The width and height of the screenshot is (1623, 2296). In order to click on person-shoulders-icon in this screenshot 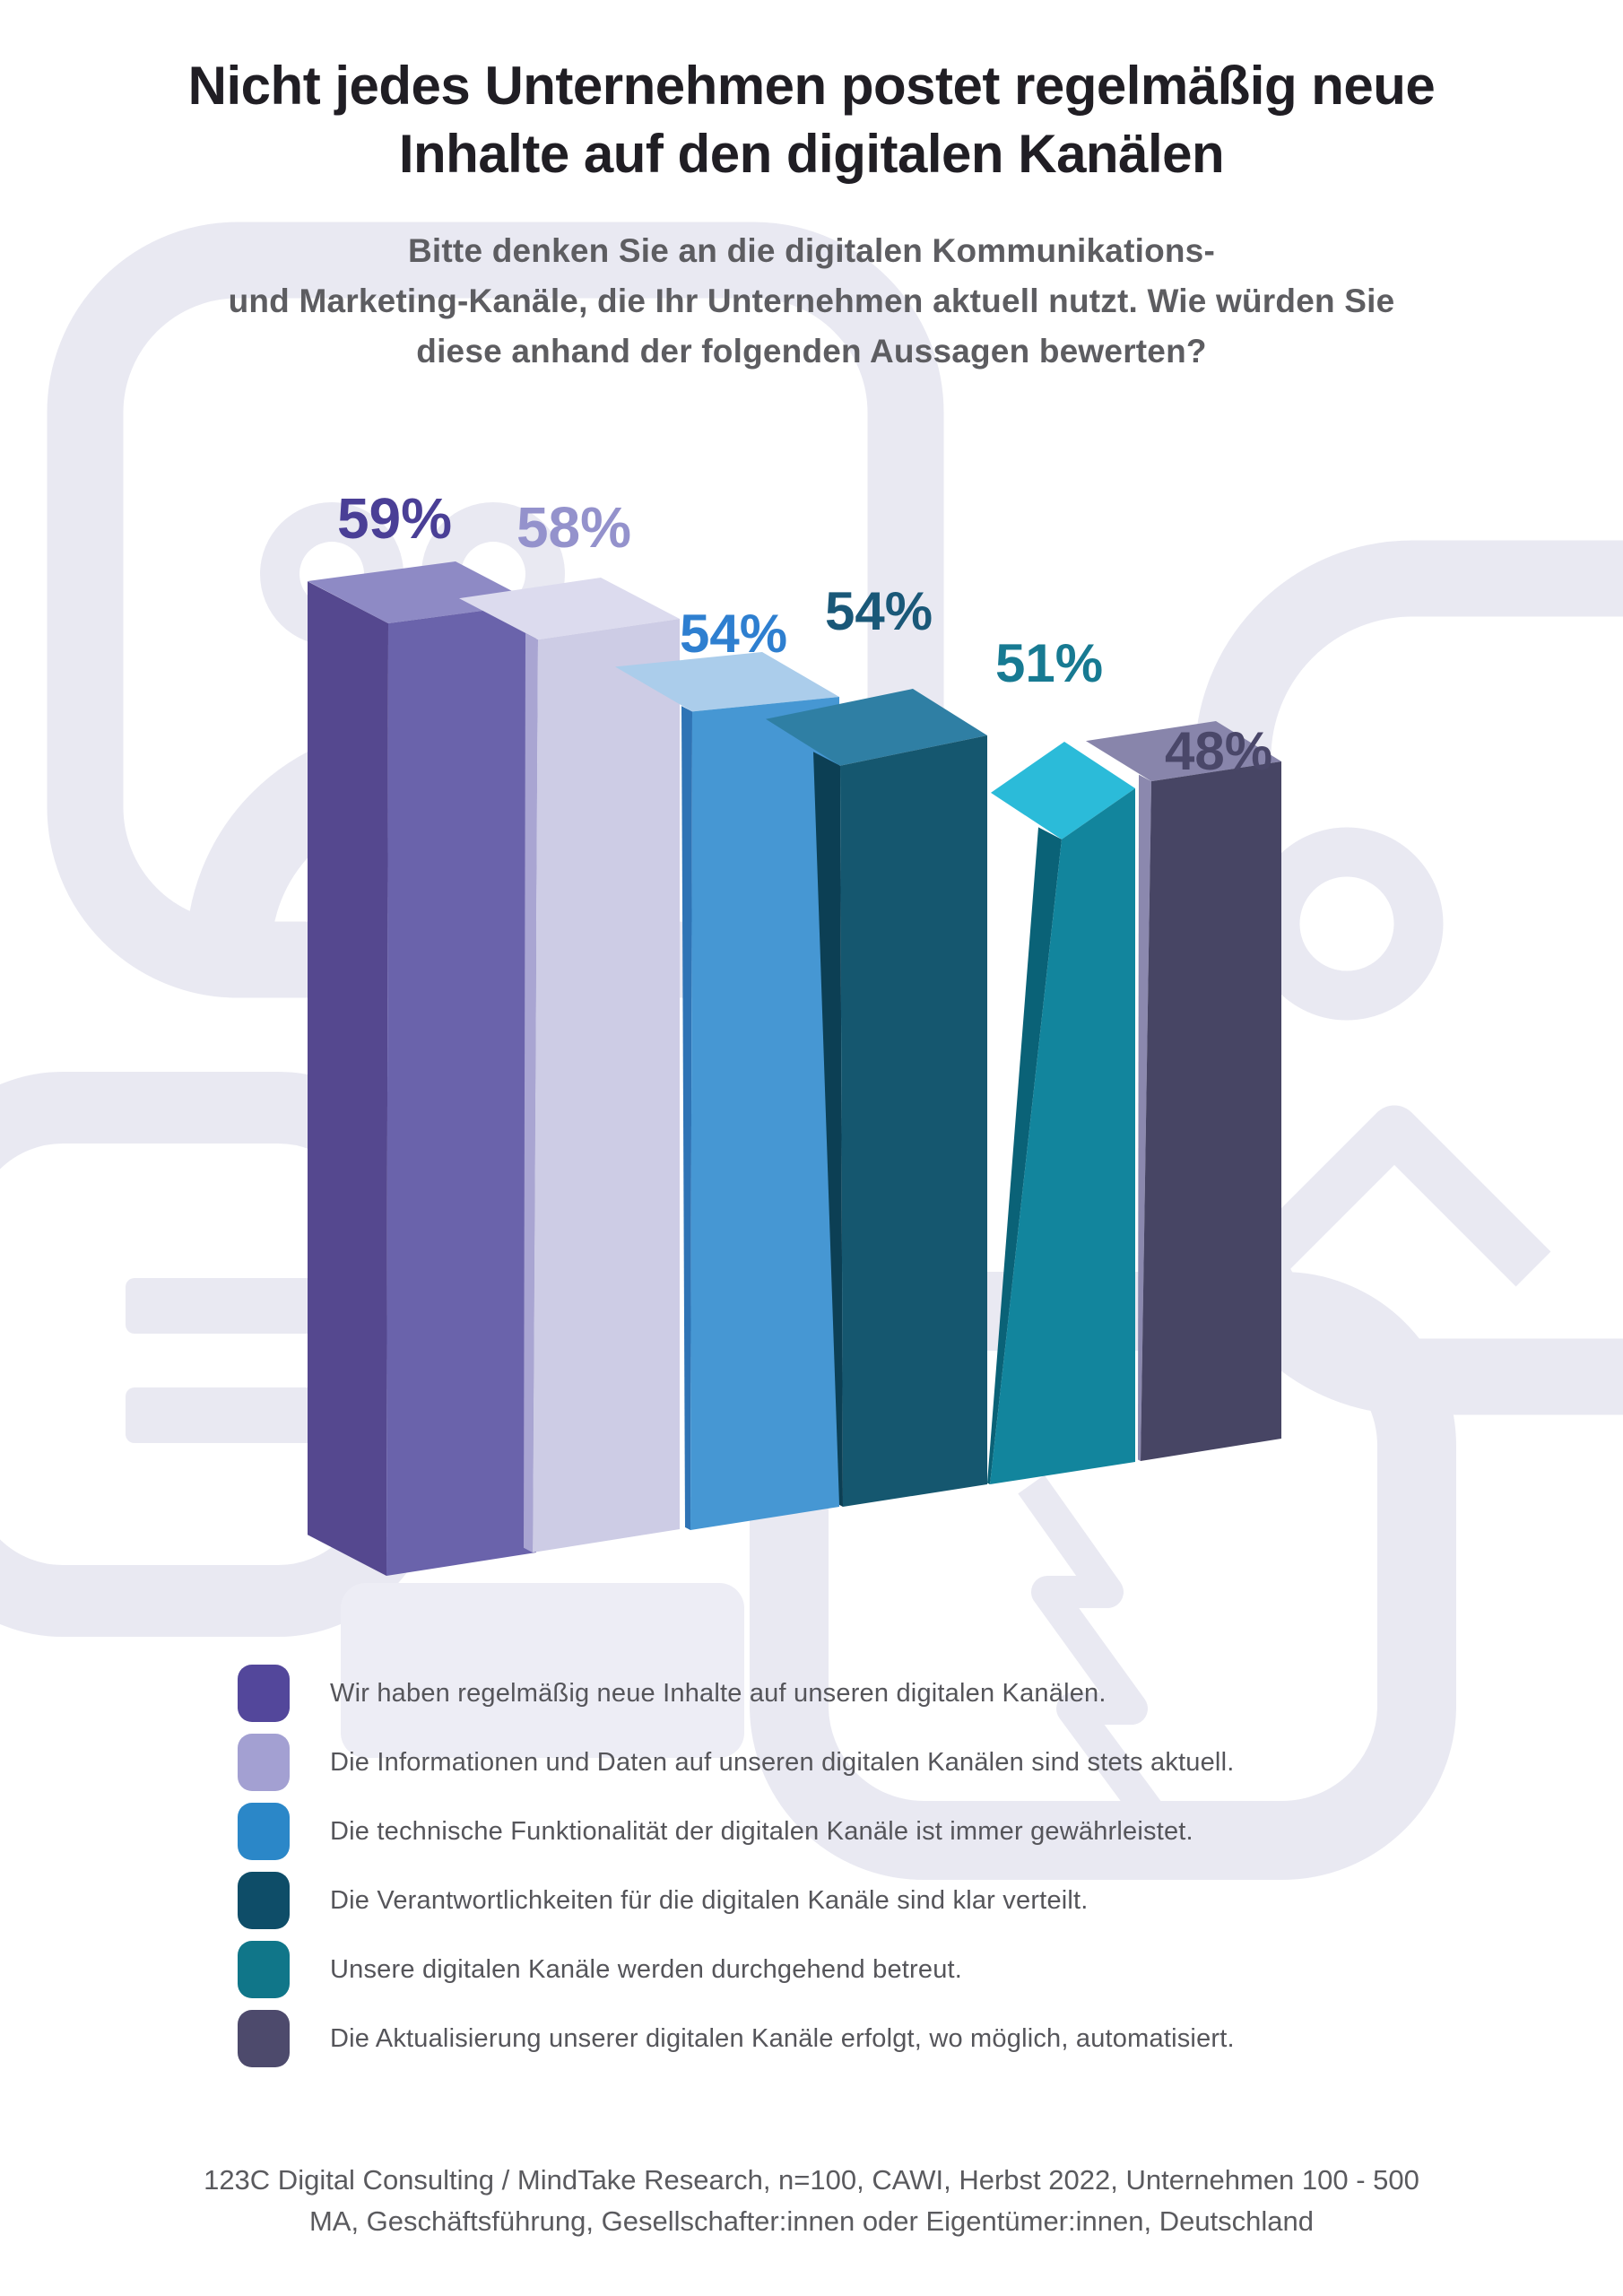, I will do `click(1394, 1196)`.